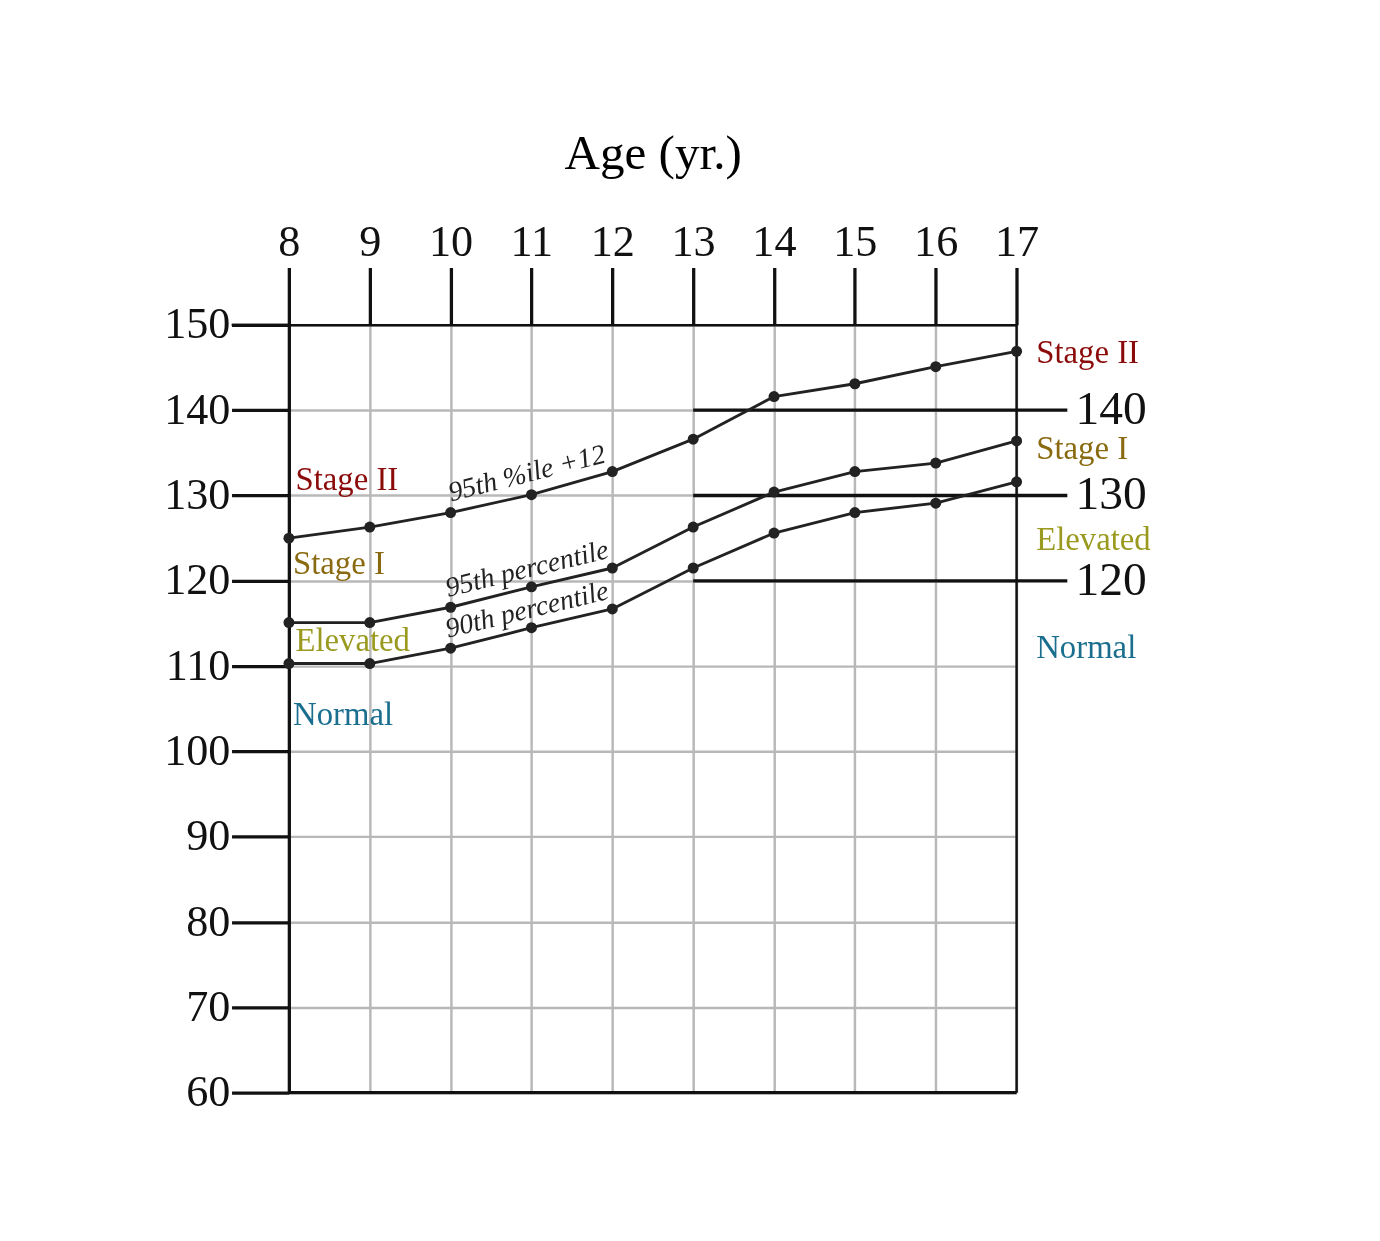 The image size is (1380, 1241). I want to click on x-tick-label: 13, so click(693, 241).